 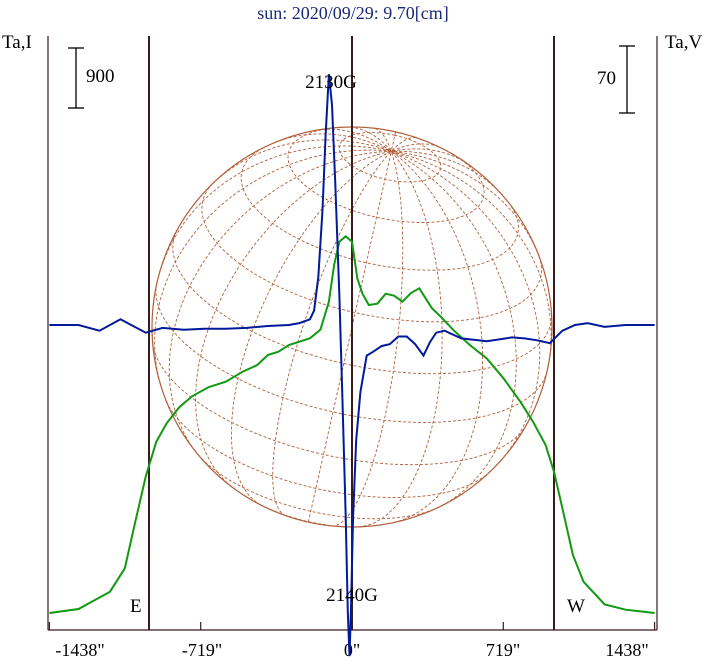 What do you see at coordinates (352, 595) in the screenshot?
I see `dip-annotation: 2140G` at bounding box center [352, 595].